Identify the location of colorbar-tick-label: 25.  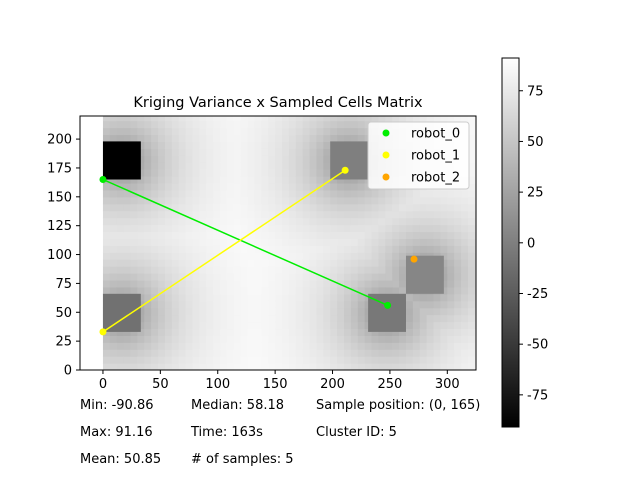
(535, 193).